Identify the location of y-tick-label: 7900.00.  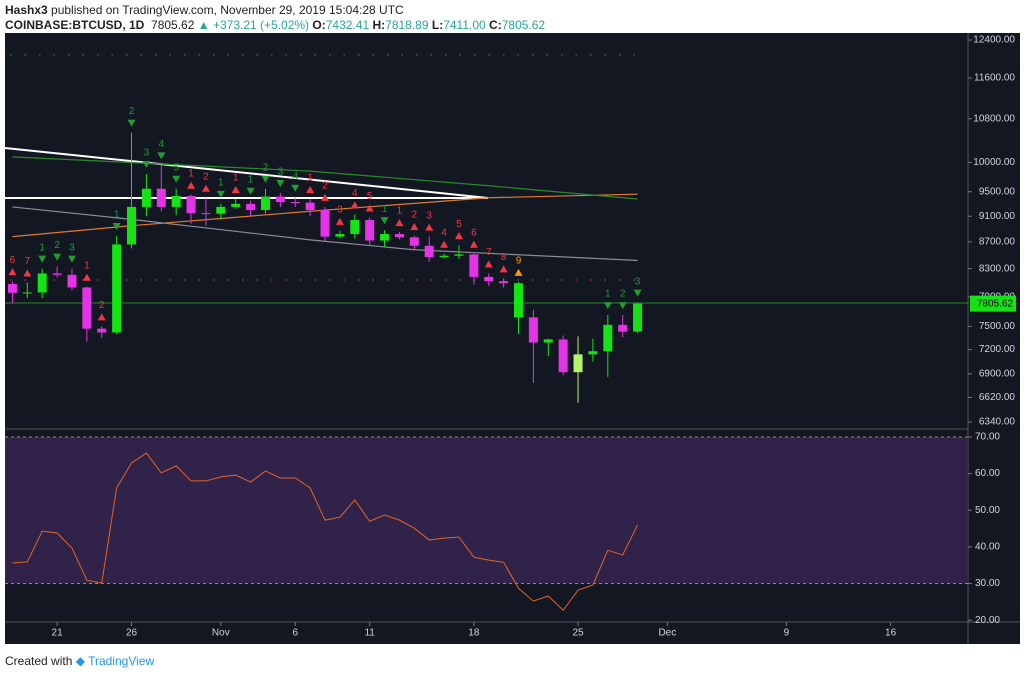
(997, 296).